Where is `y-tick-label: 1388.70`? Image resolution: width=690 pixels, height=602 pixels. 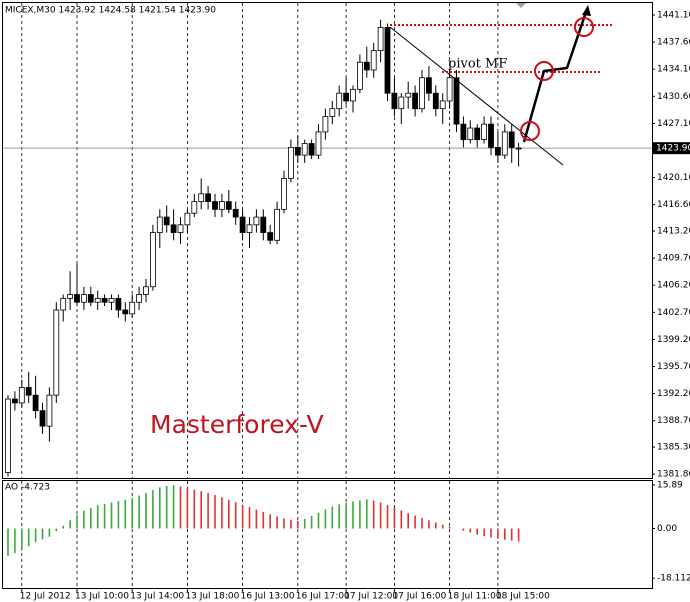 y-tick-label: 1388.70 is located at coordinates (673, 421).